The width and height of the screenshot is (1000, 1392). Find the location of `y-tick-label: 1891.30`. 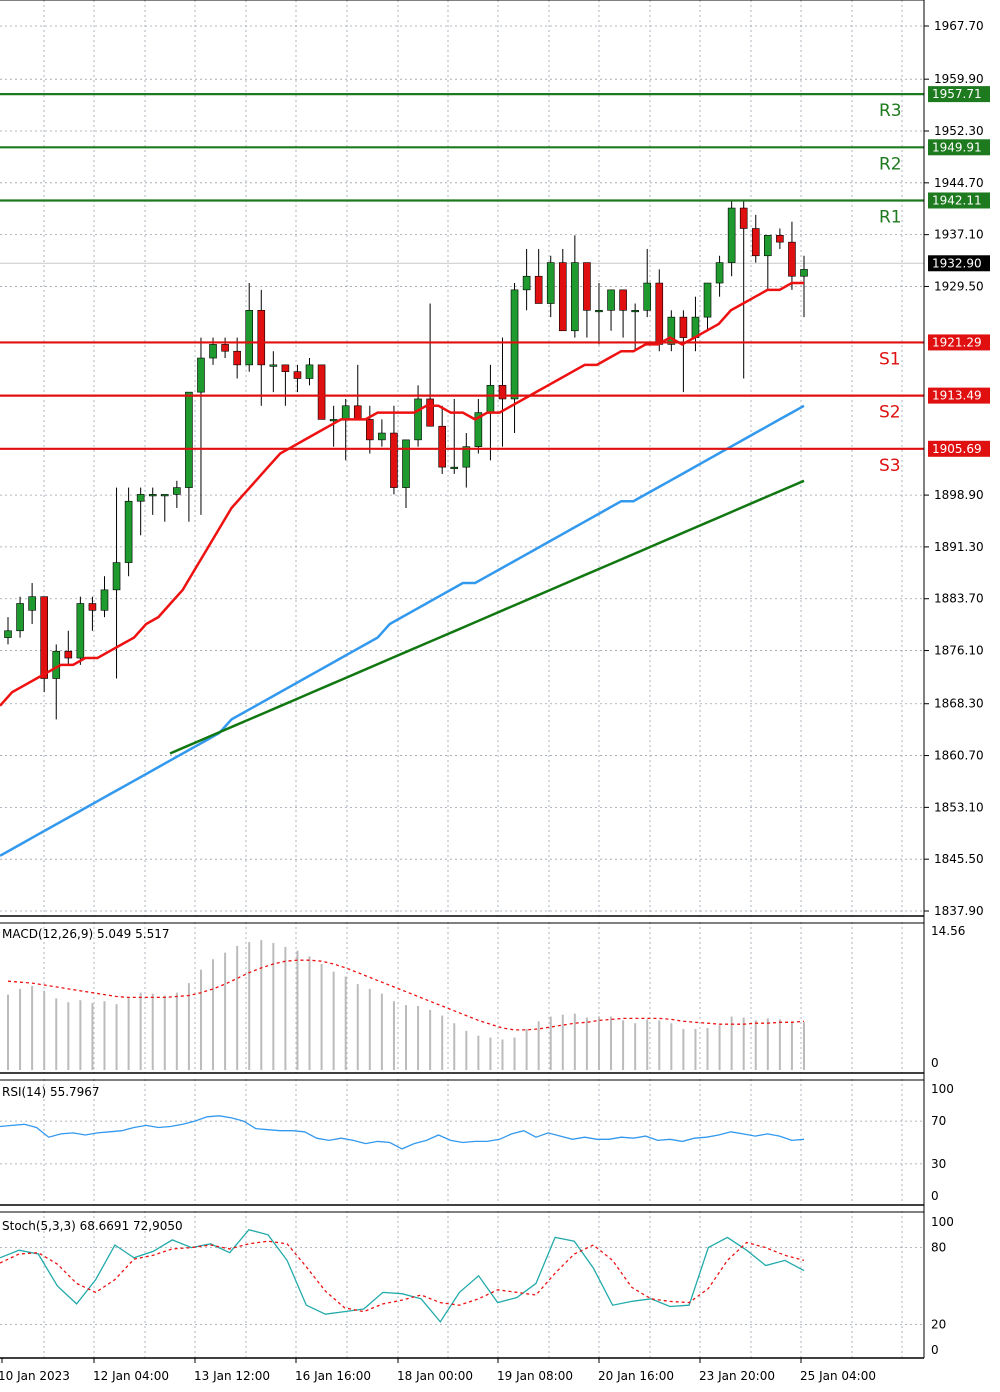

y-tick-label: 1891.30 is located at coordinates (959, 547).